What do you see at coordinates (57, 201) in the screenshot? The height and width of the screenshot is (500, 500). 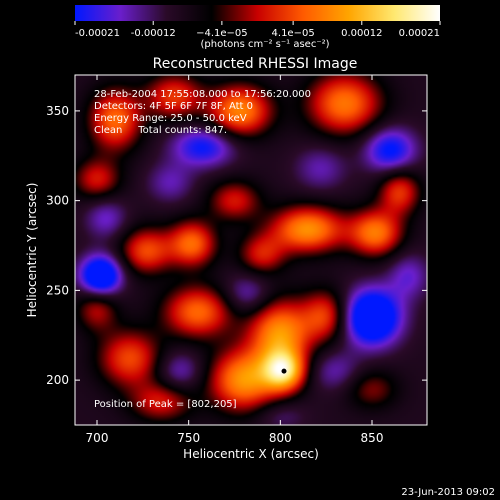 I see `y-tick-label: 300` at bounding box center [57, 201].